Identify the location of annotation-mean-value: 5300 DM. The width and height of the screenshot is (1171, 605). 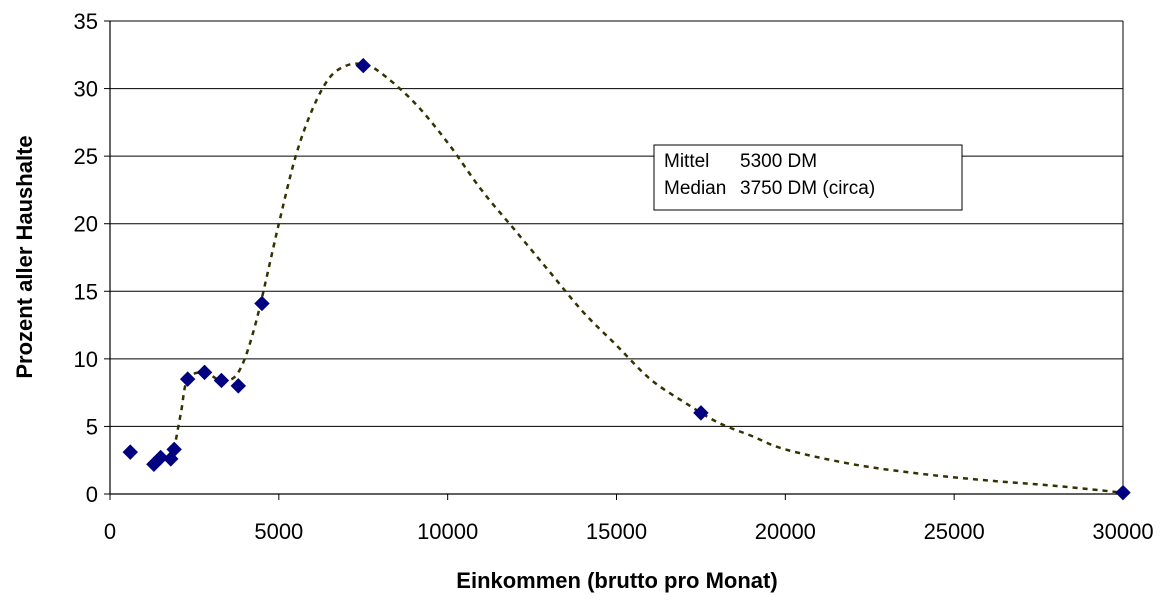
(778, 161).